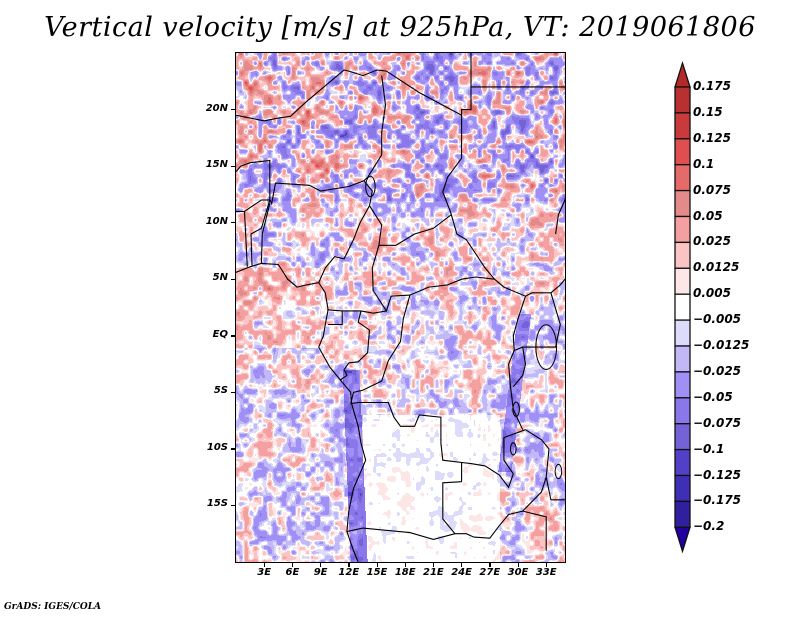 Image resolution: width=800 pixels, height=618 pixels. Describe the element at coordinates (320, 572) in the screenshot. I see `x-tick-label: 9E` at that location.